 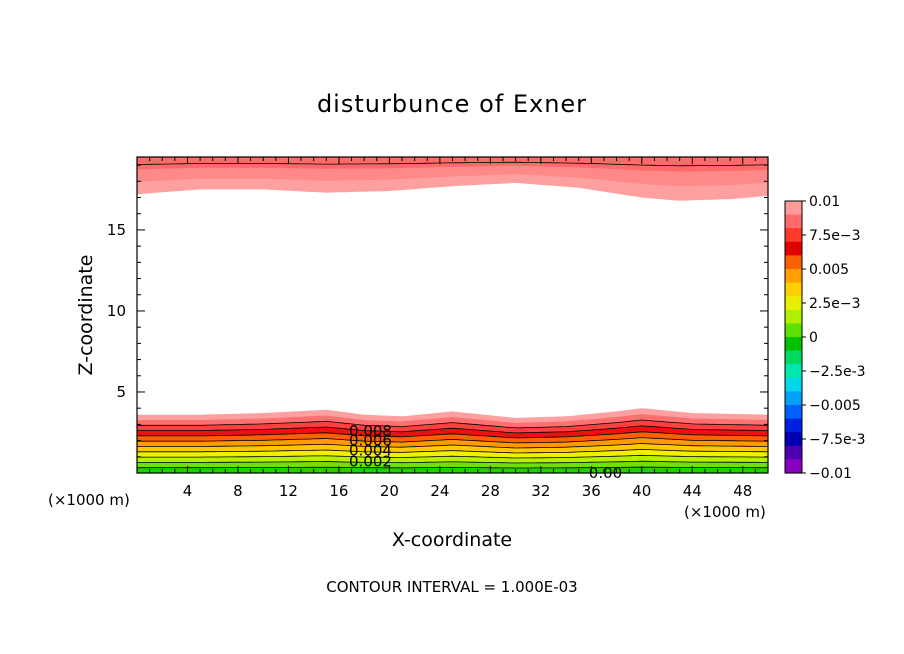 What do you see at coordinates (86, 315) in the screenshot?
I see `y-axis-label: Z-coordinate` at bounding box center [86, 315].